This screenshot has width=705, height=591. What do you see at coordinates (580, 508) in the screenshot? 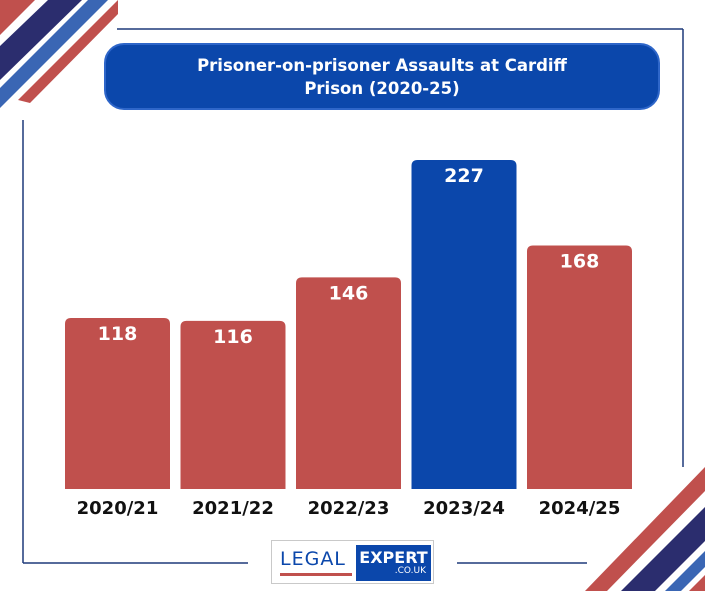
I see `category-label-2024-25: 2024/25` at bounding box center [580, 508].